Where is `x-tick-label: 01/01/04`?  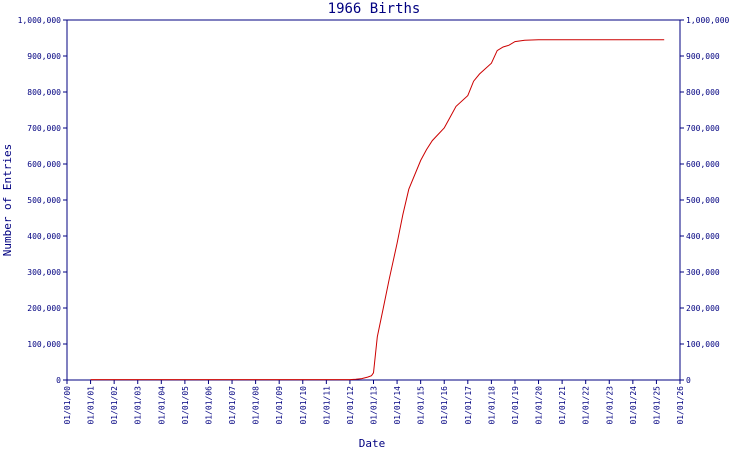 x-tick-label: 01/01/04 is located at coordinates (161, 405).